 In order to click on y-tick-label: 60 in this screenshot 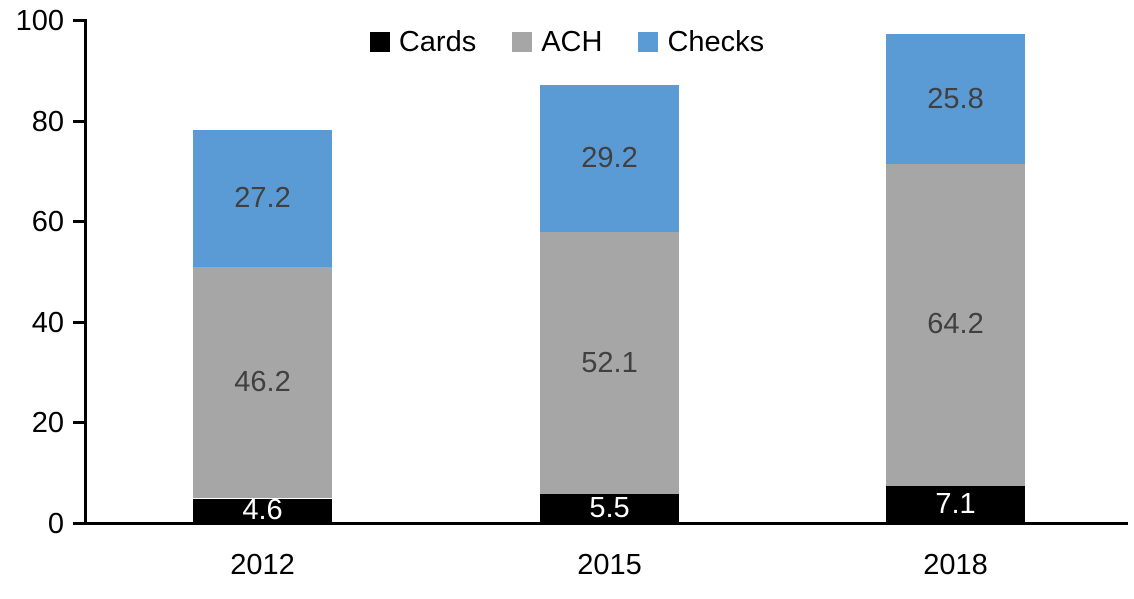, I will do `click(47, 222)`.